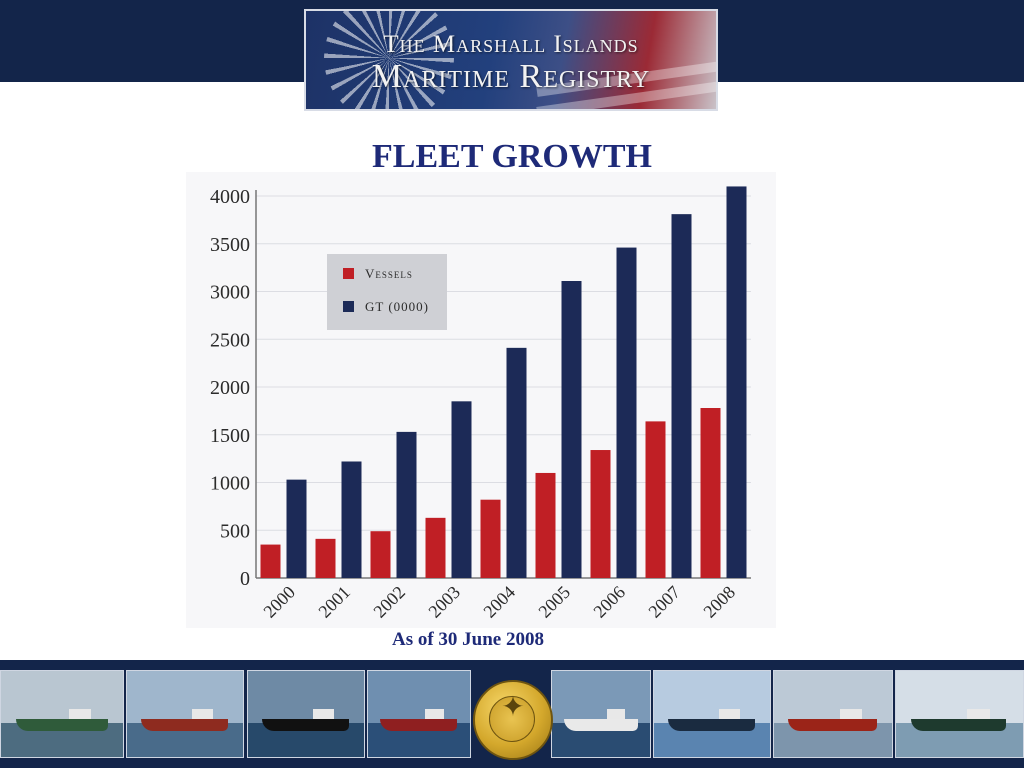  I want to click on y-tick-label: 500, so click(235, 531).